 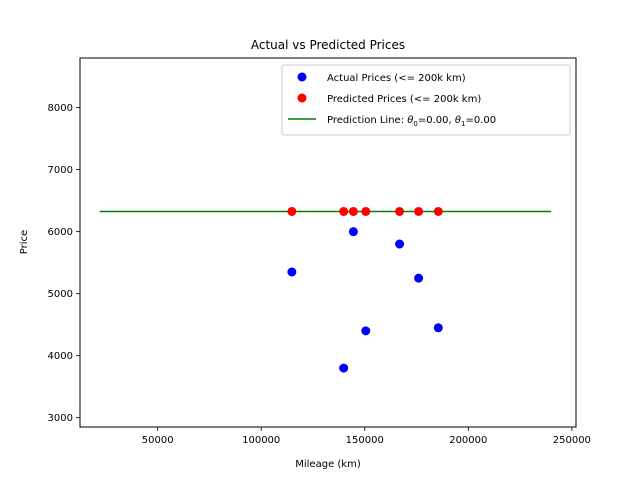 I want to click on x-tick-label: 100000, so click(x=261, y=440).